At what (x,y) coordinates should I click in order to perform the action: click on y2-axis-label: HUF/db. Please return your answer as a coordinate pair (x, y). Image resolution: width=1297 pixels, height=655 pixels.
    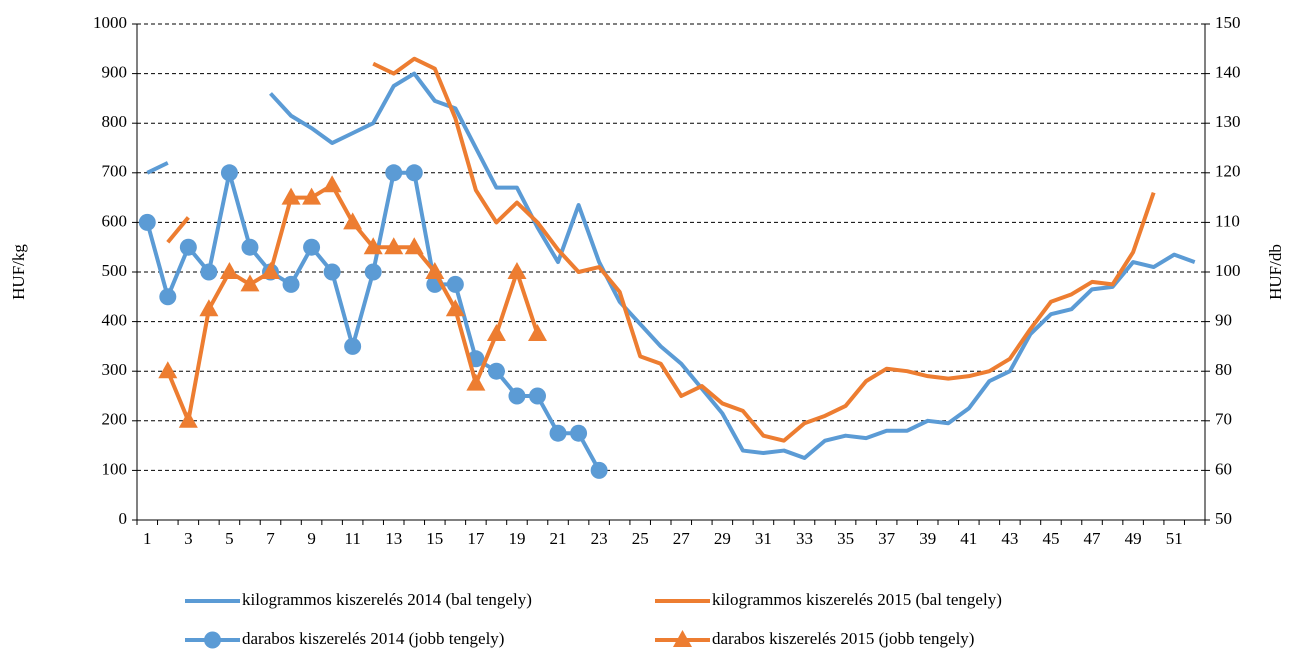
    Looking at the image, I should click on (1275, 272).